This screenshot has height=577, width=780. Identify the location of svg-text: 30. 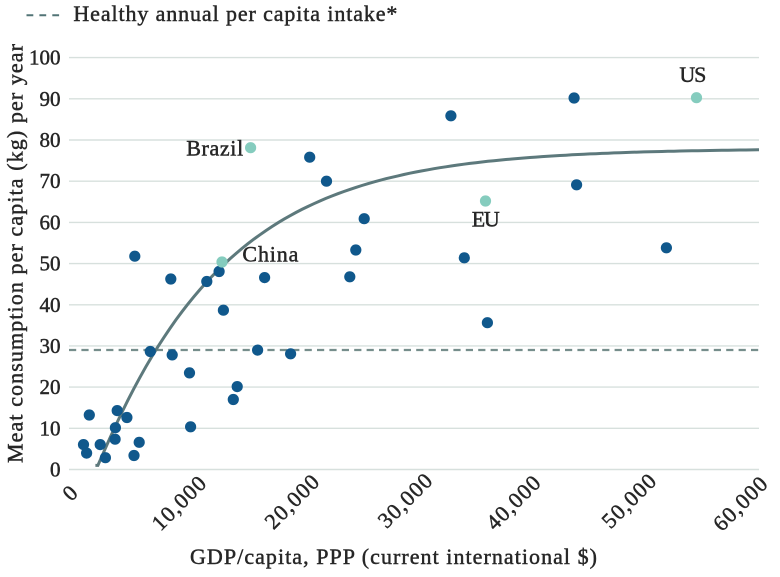
(50, 346).